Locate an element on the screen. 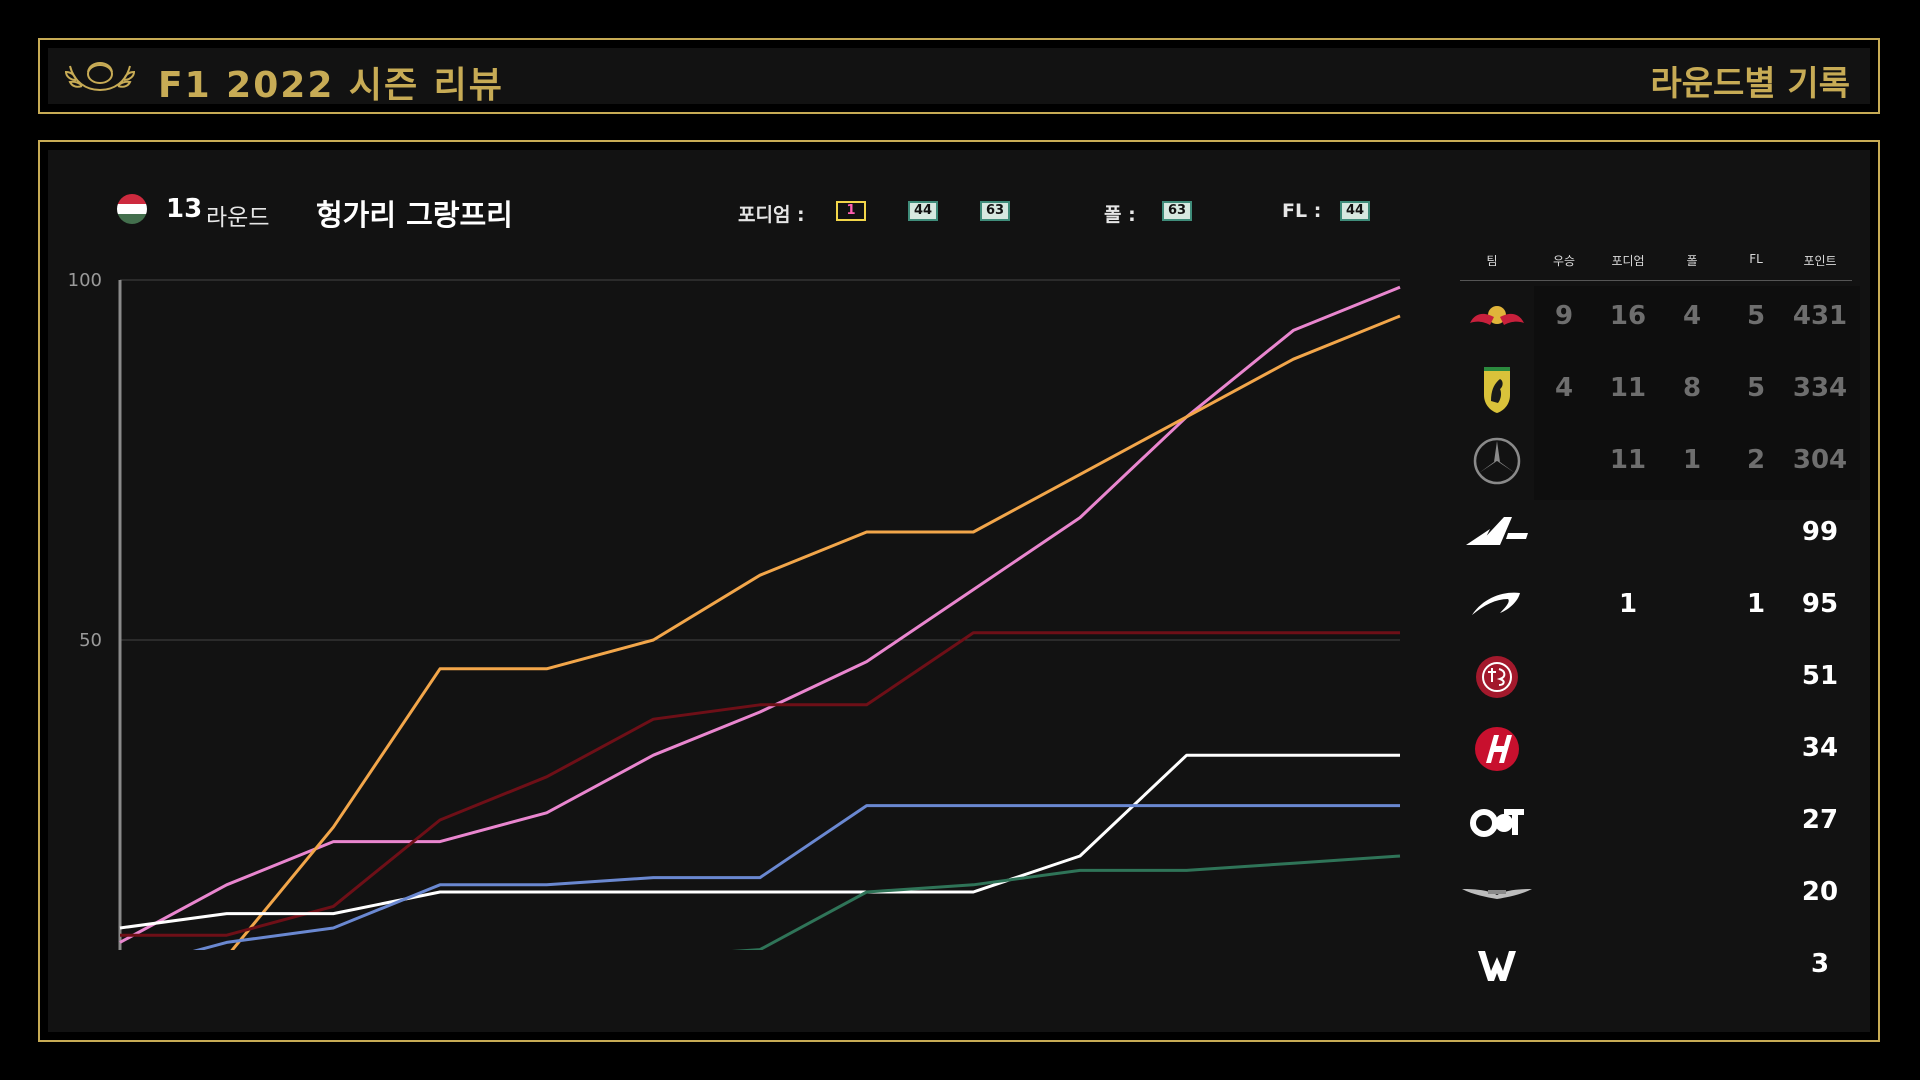 This screenshot has width=1920, height=1080. podium-p3-badge: 63 is located at coordinates (995, 211).